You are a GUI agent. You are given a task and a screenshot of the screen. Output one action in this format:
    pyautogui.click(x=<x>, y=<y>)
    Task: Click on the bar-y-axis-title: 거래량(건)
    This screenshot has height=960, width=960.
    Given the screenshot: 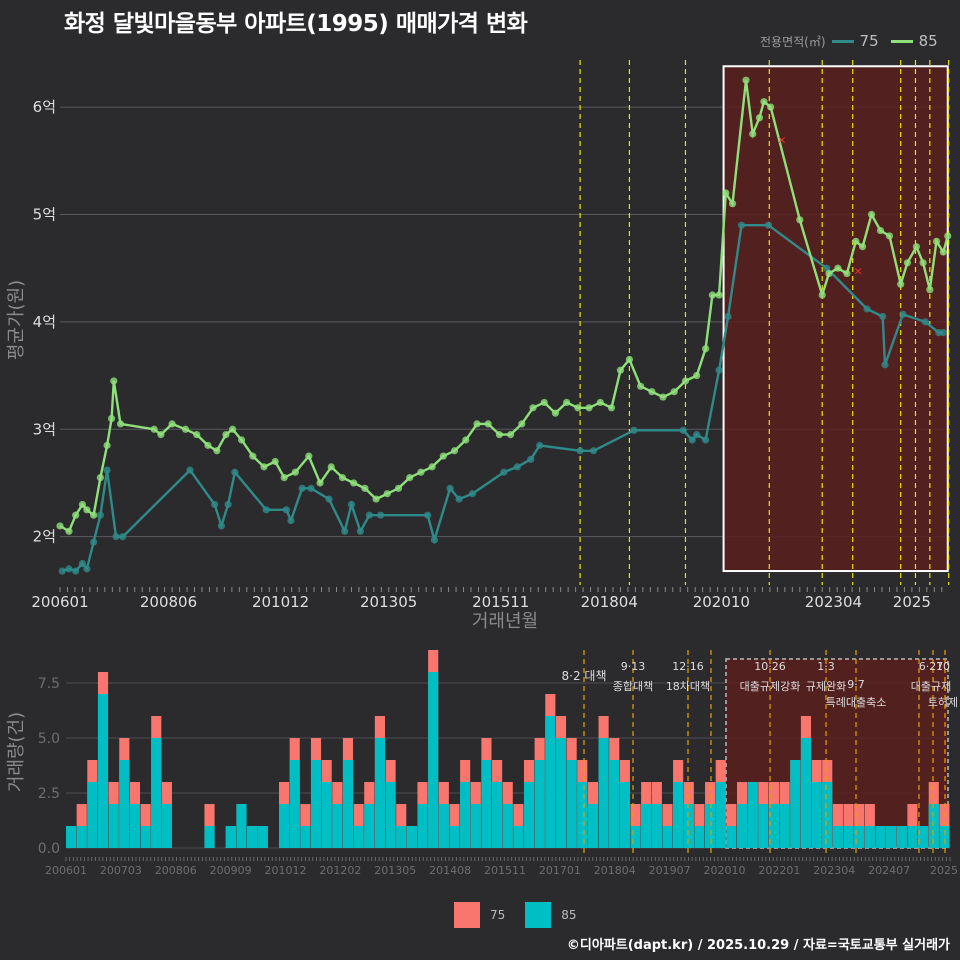 What is the action you would take?
    pyautogui.click(x=16, y=752)
    